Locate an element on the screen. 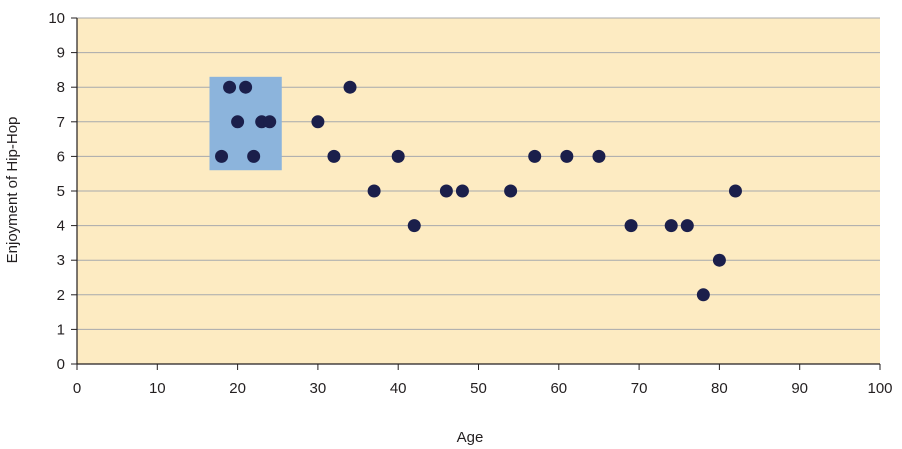 The height and width of the screenshot is (449, 902). x-axis-title: Age is located at coordinates (470, 437).